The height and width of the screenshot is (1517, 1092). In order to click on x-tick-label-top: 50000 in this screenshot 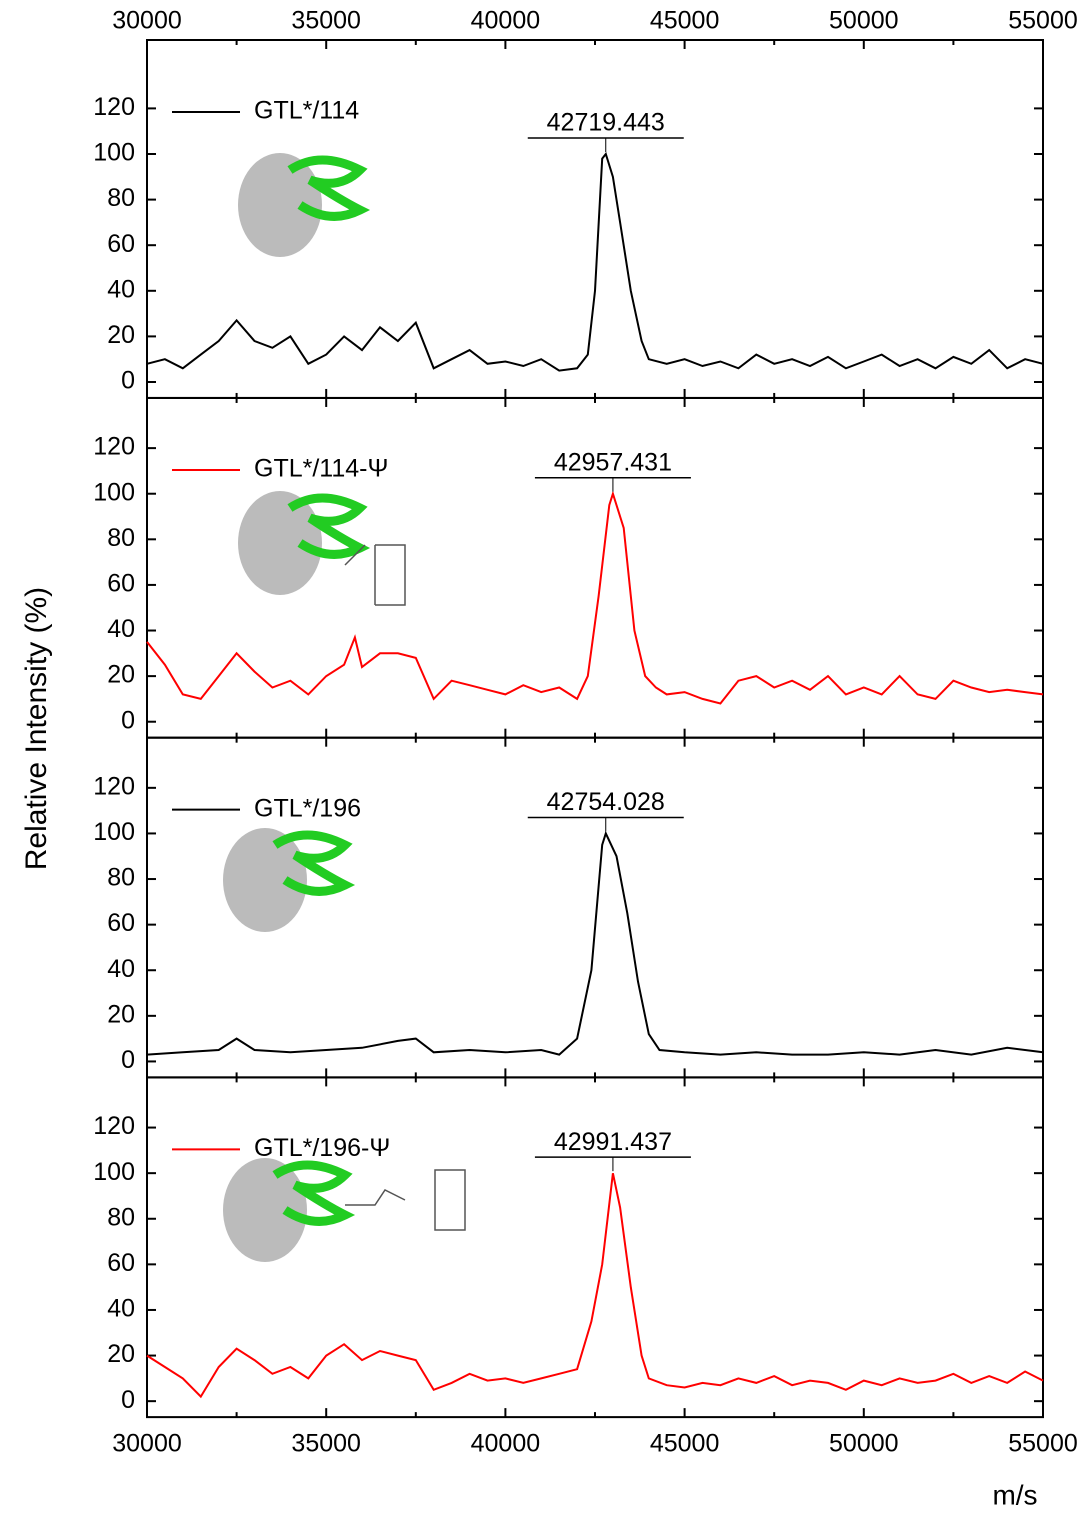, I will do `click(864, 21)`.